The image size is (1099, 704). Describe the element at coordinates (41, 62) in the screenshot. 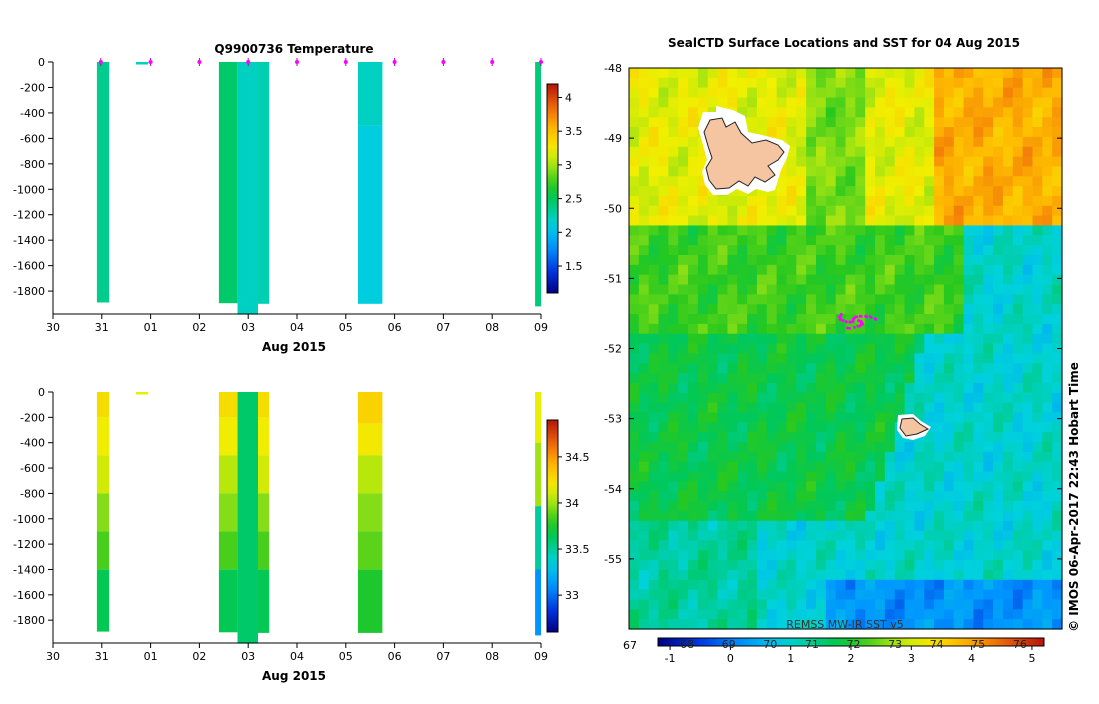

I see `y-tick-label: 0` at that location.